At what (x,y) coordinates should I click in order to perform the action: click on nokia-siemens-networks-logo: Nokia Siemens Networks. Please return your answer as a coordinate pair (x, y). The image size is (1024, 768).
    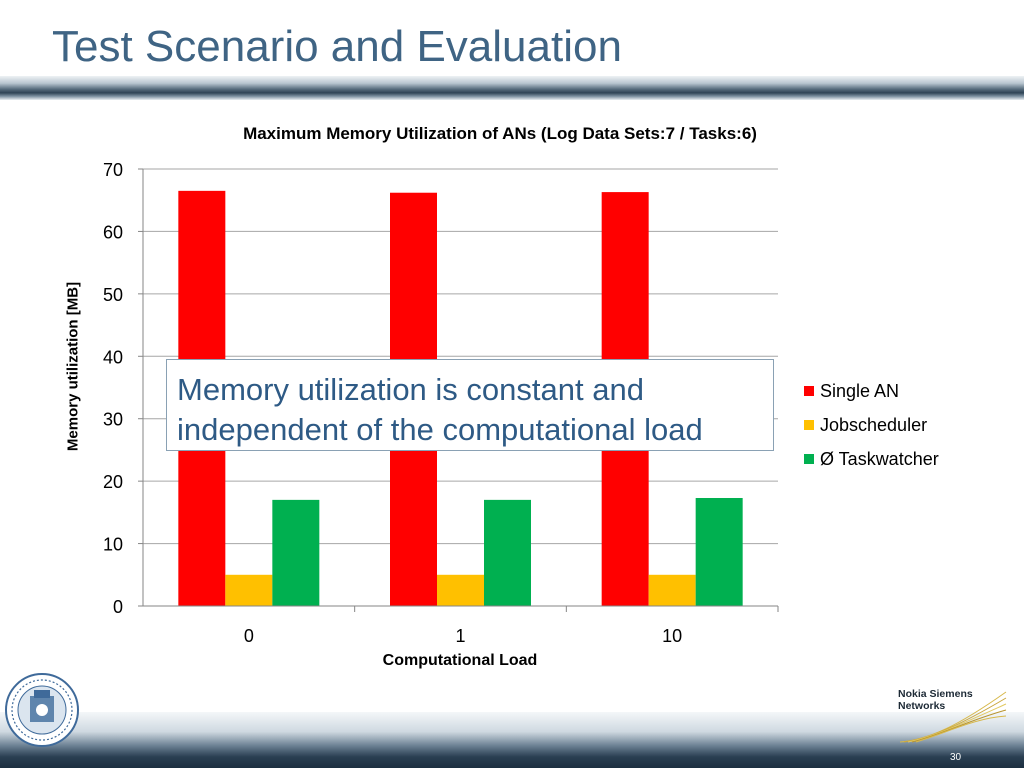
    Looking at the image, I should click on (953, 715).